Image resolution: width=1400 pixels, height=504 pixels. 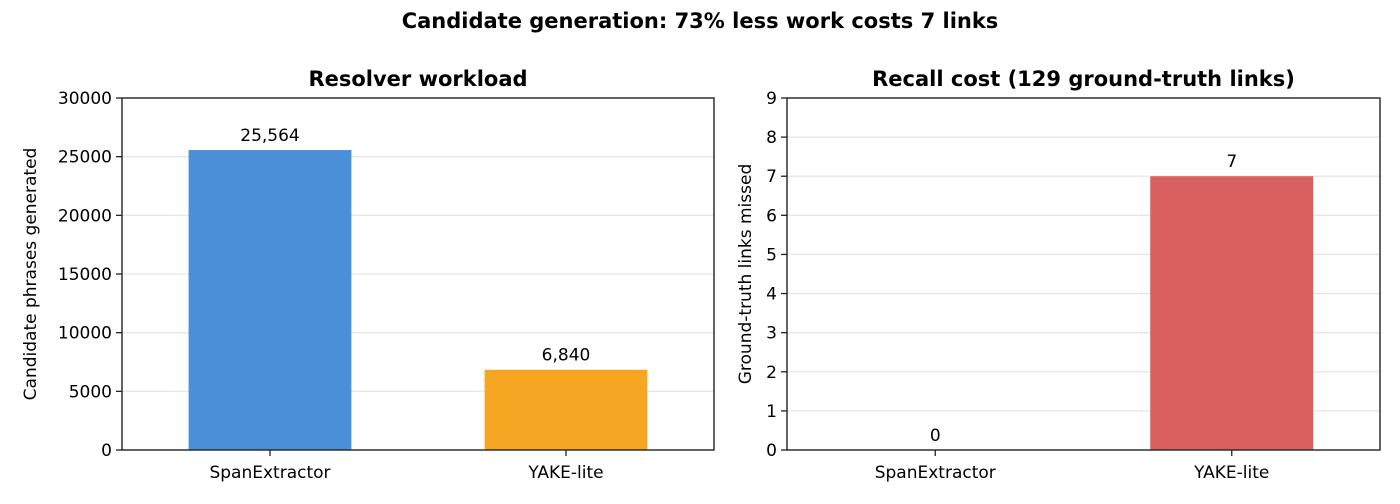 What do you see at coordinates (417, 79) in the screenshot?
I see `workload-chart-title: Resolver workload` at bounding box center [417, 79].